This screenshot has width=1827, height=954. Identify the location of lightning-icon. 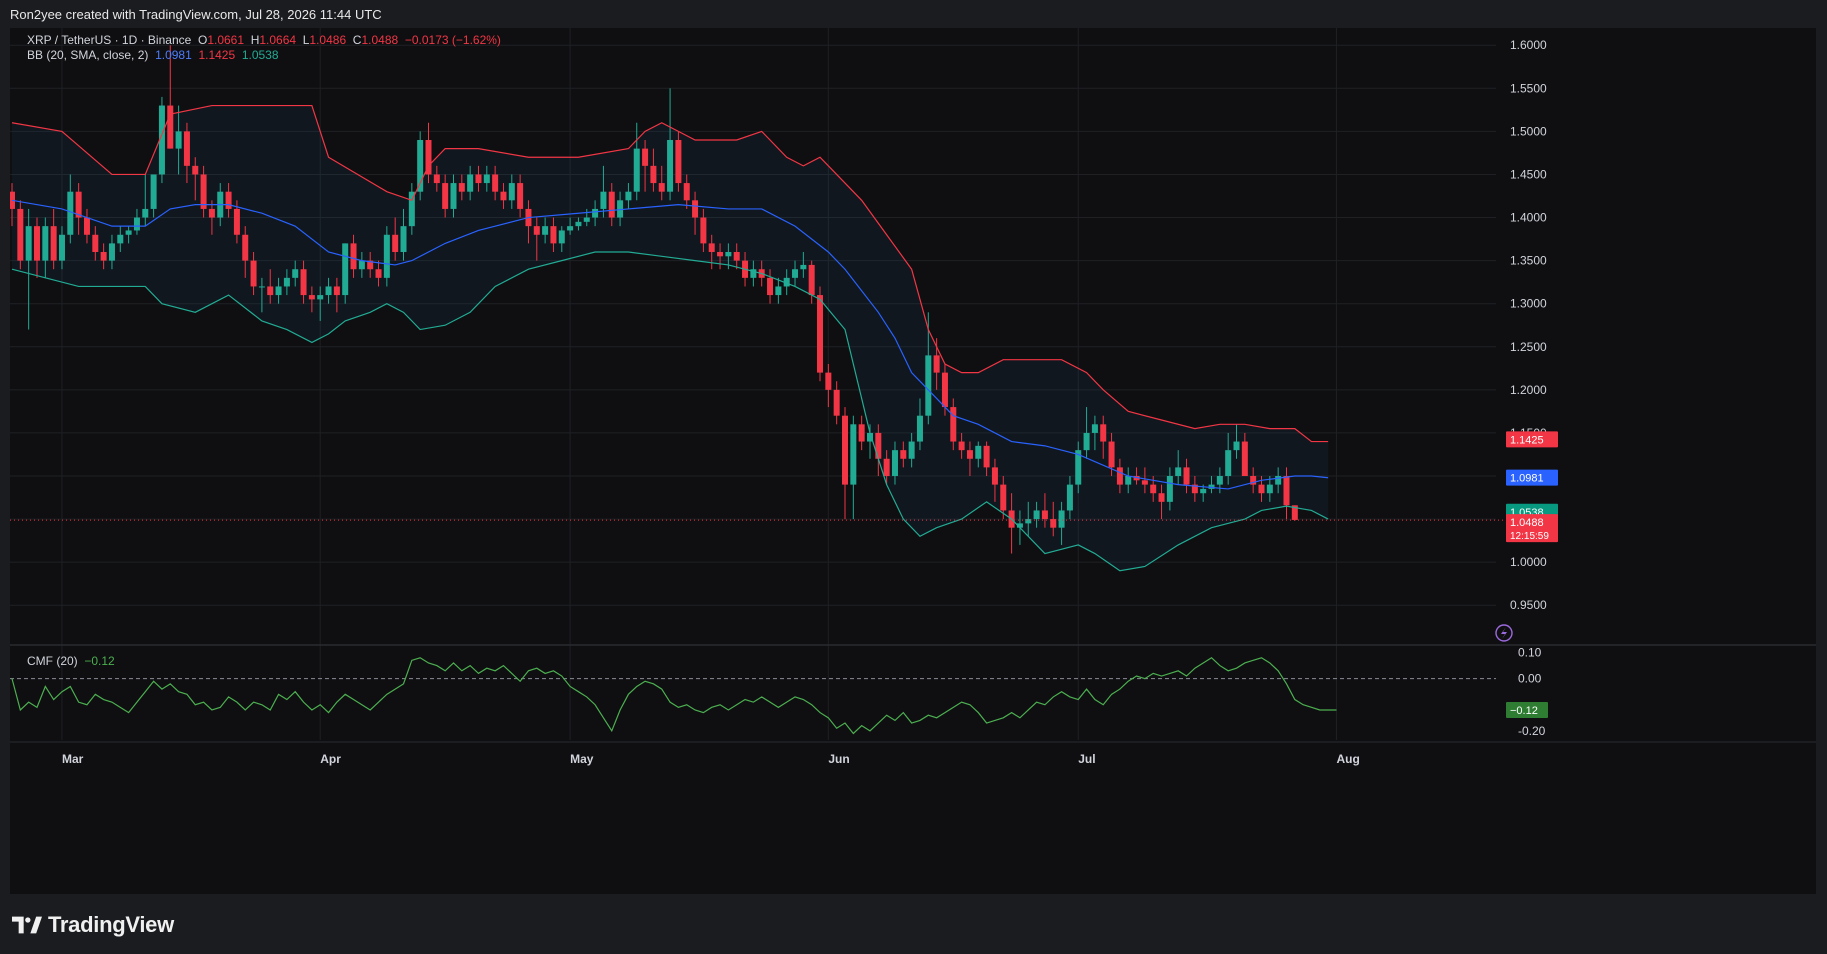
(1504, 633).